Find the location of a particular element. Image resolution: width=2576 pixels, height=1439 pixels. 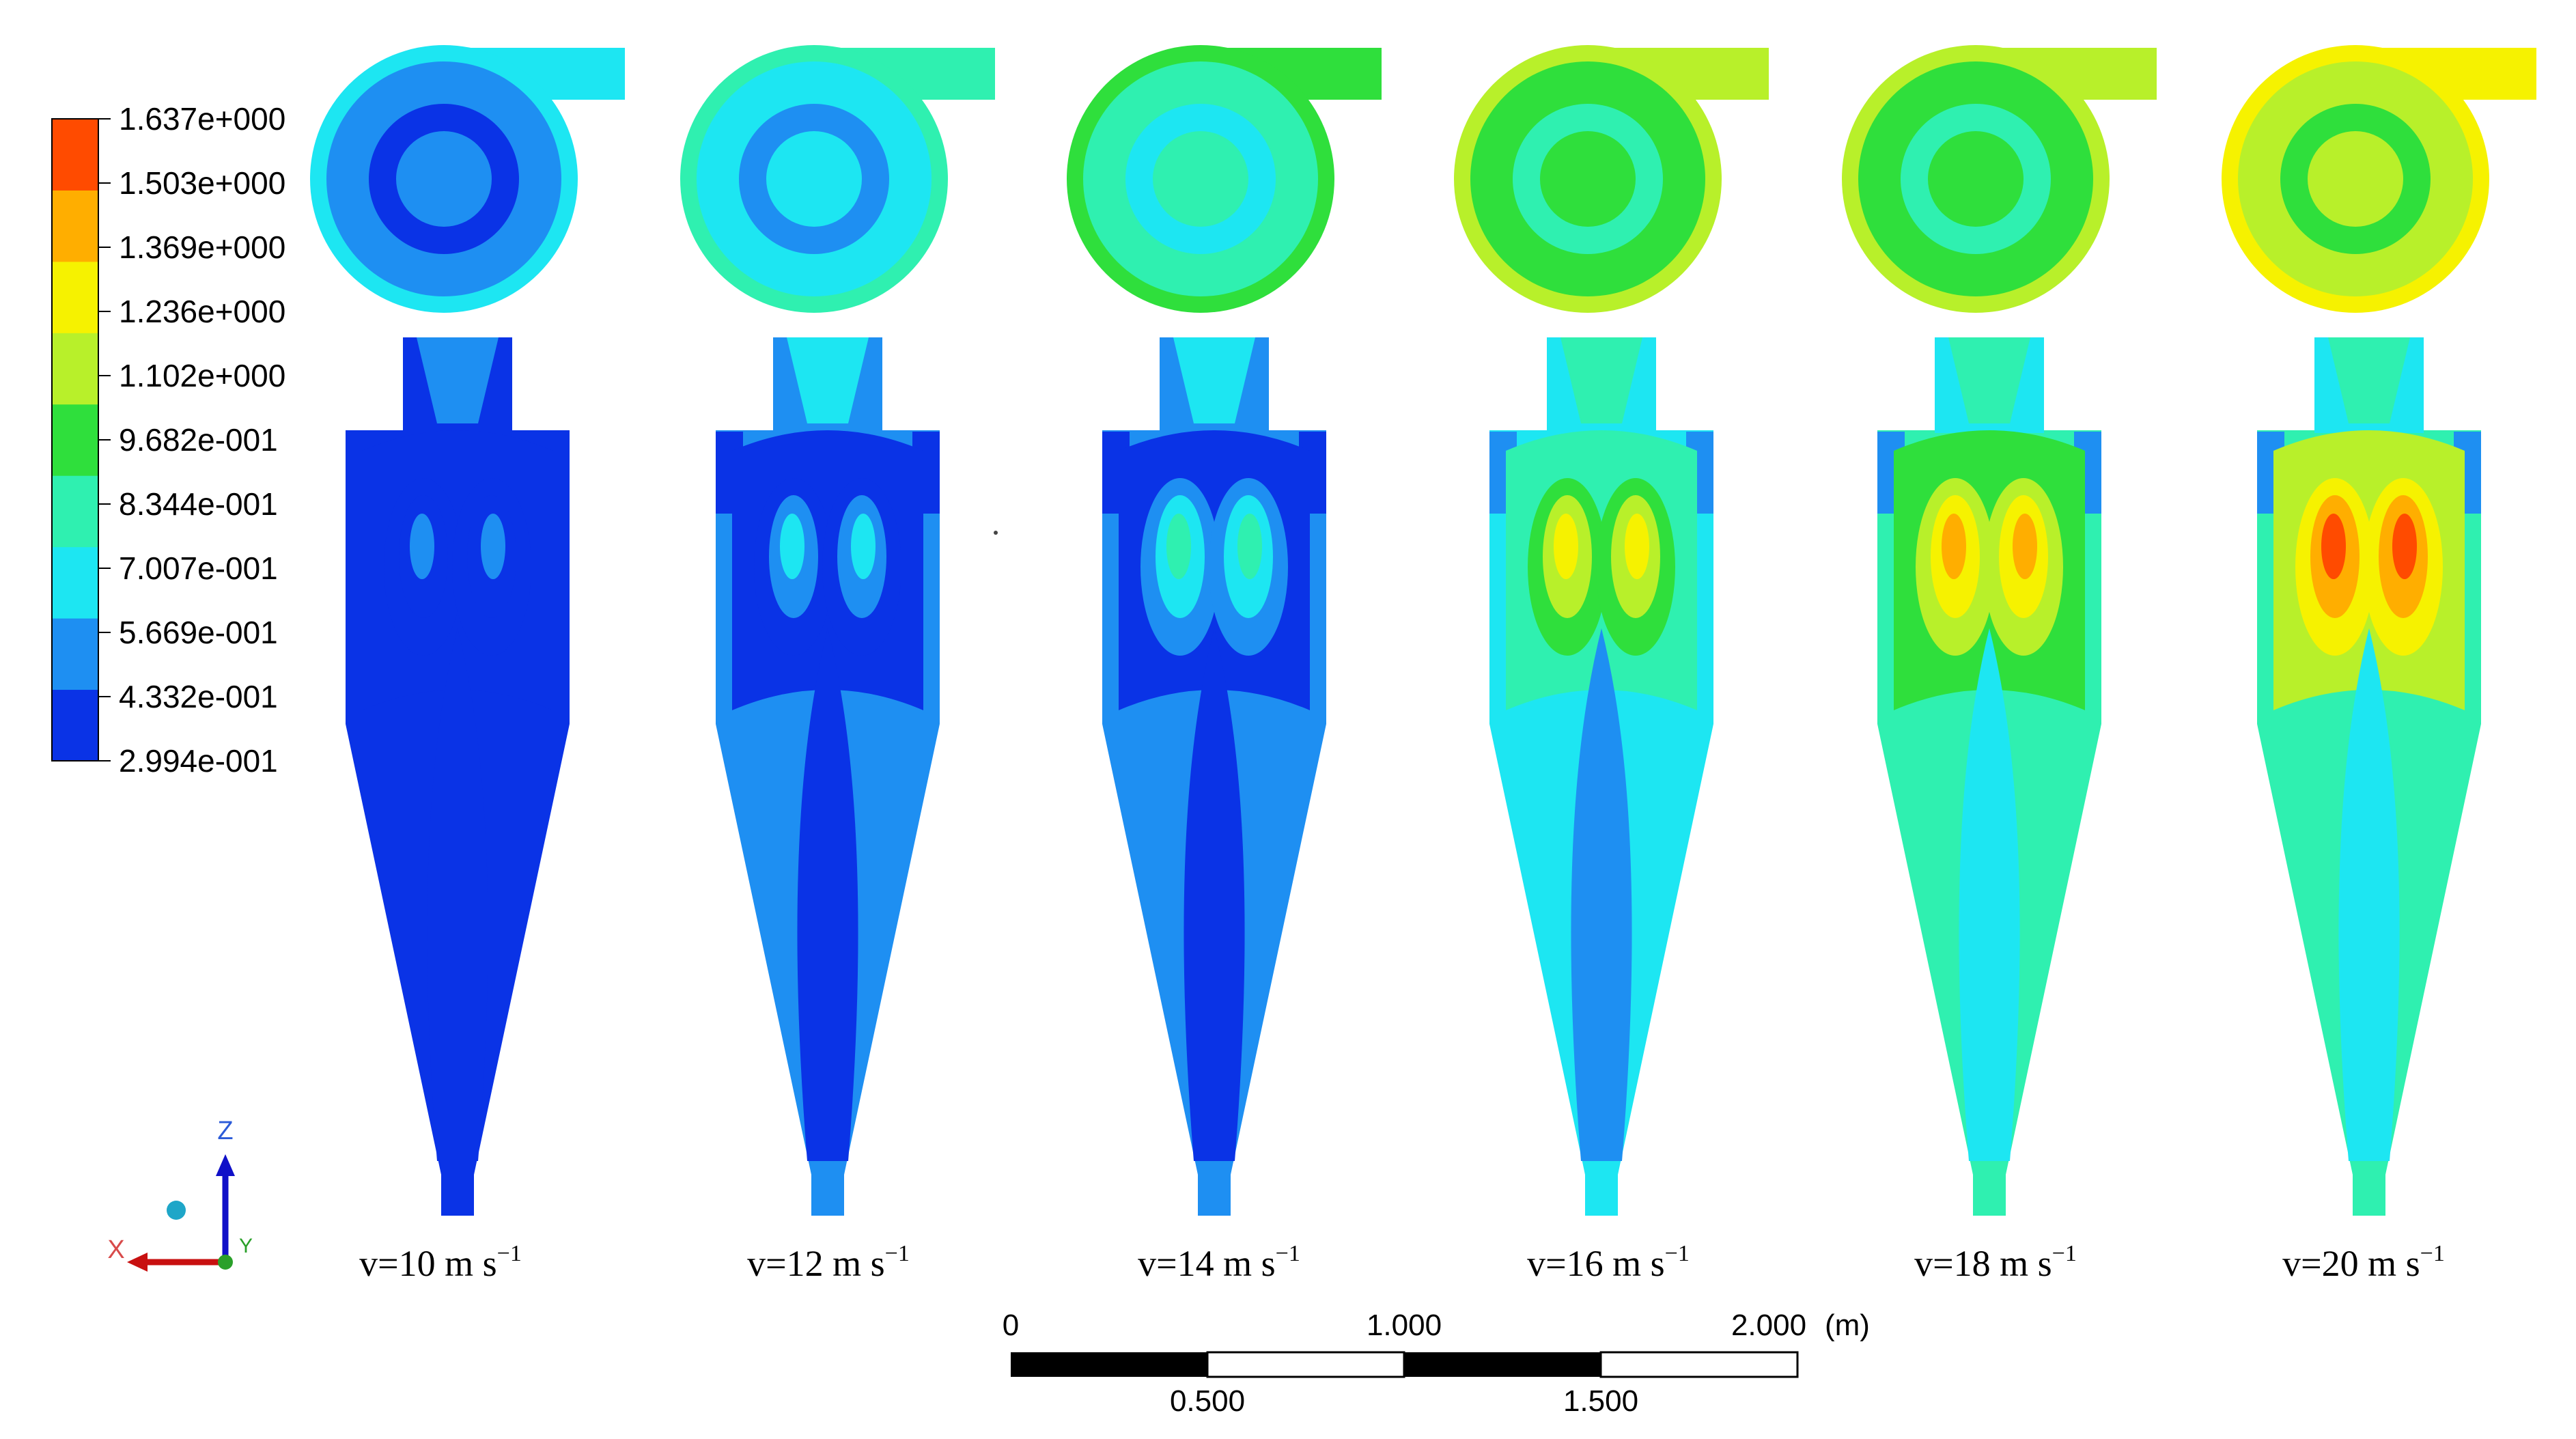

legend-label: 4.332e-001 is located at coordinates (198, 696).